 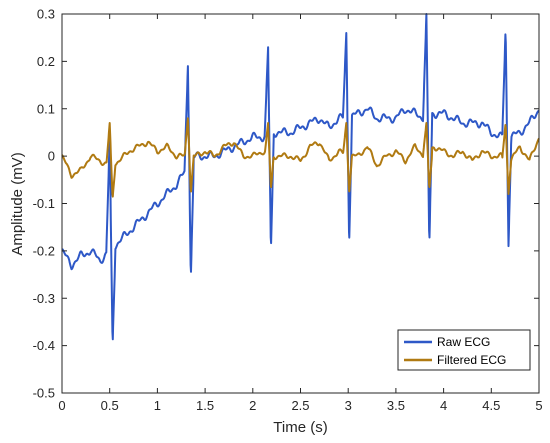 I want to click on x-axis-label: Time (s), so click(x=300, y=427).